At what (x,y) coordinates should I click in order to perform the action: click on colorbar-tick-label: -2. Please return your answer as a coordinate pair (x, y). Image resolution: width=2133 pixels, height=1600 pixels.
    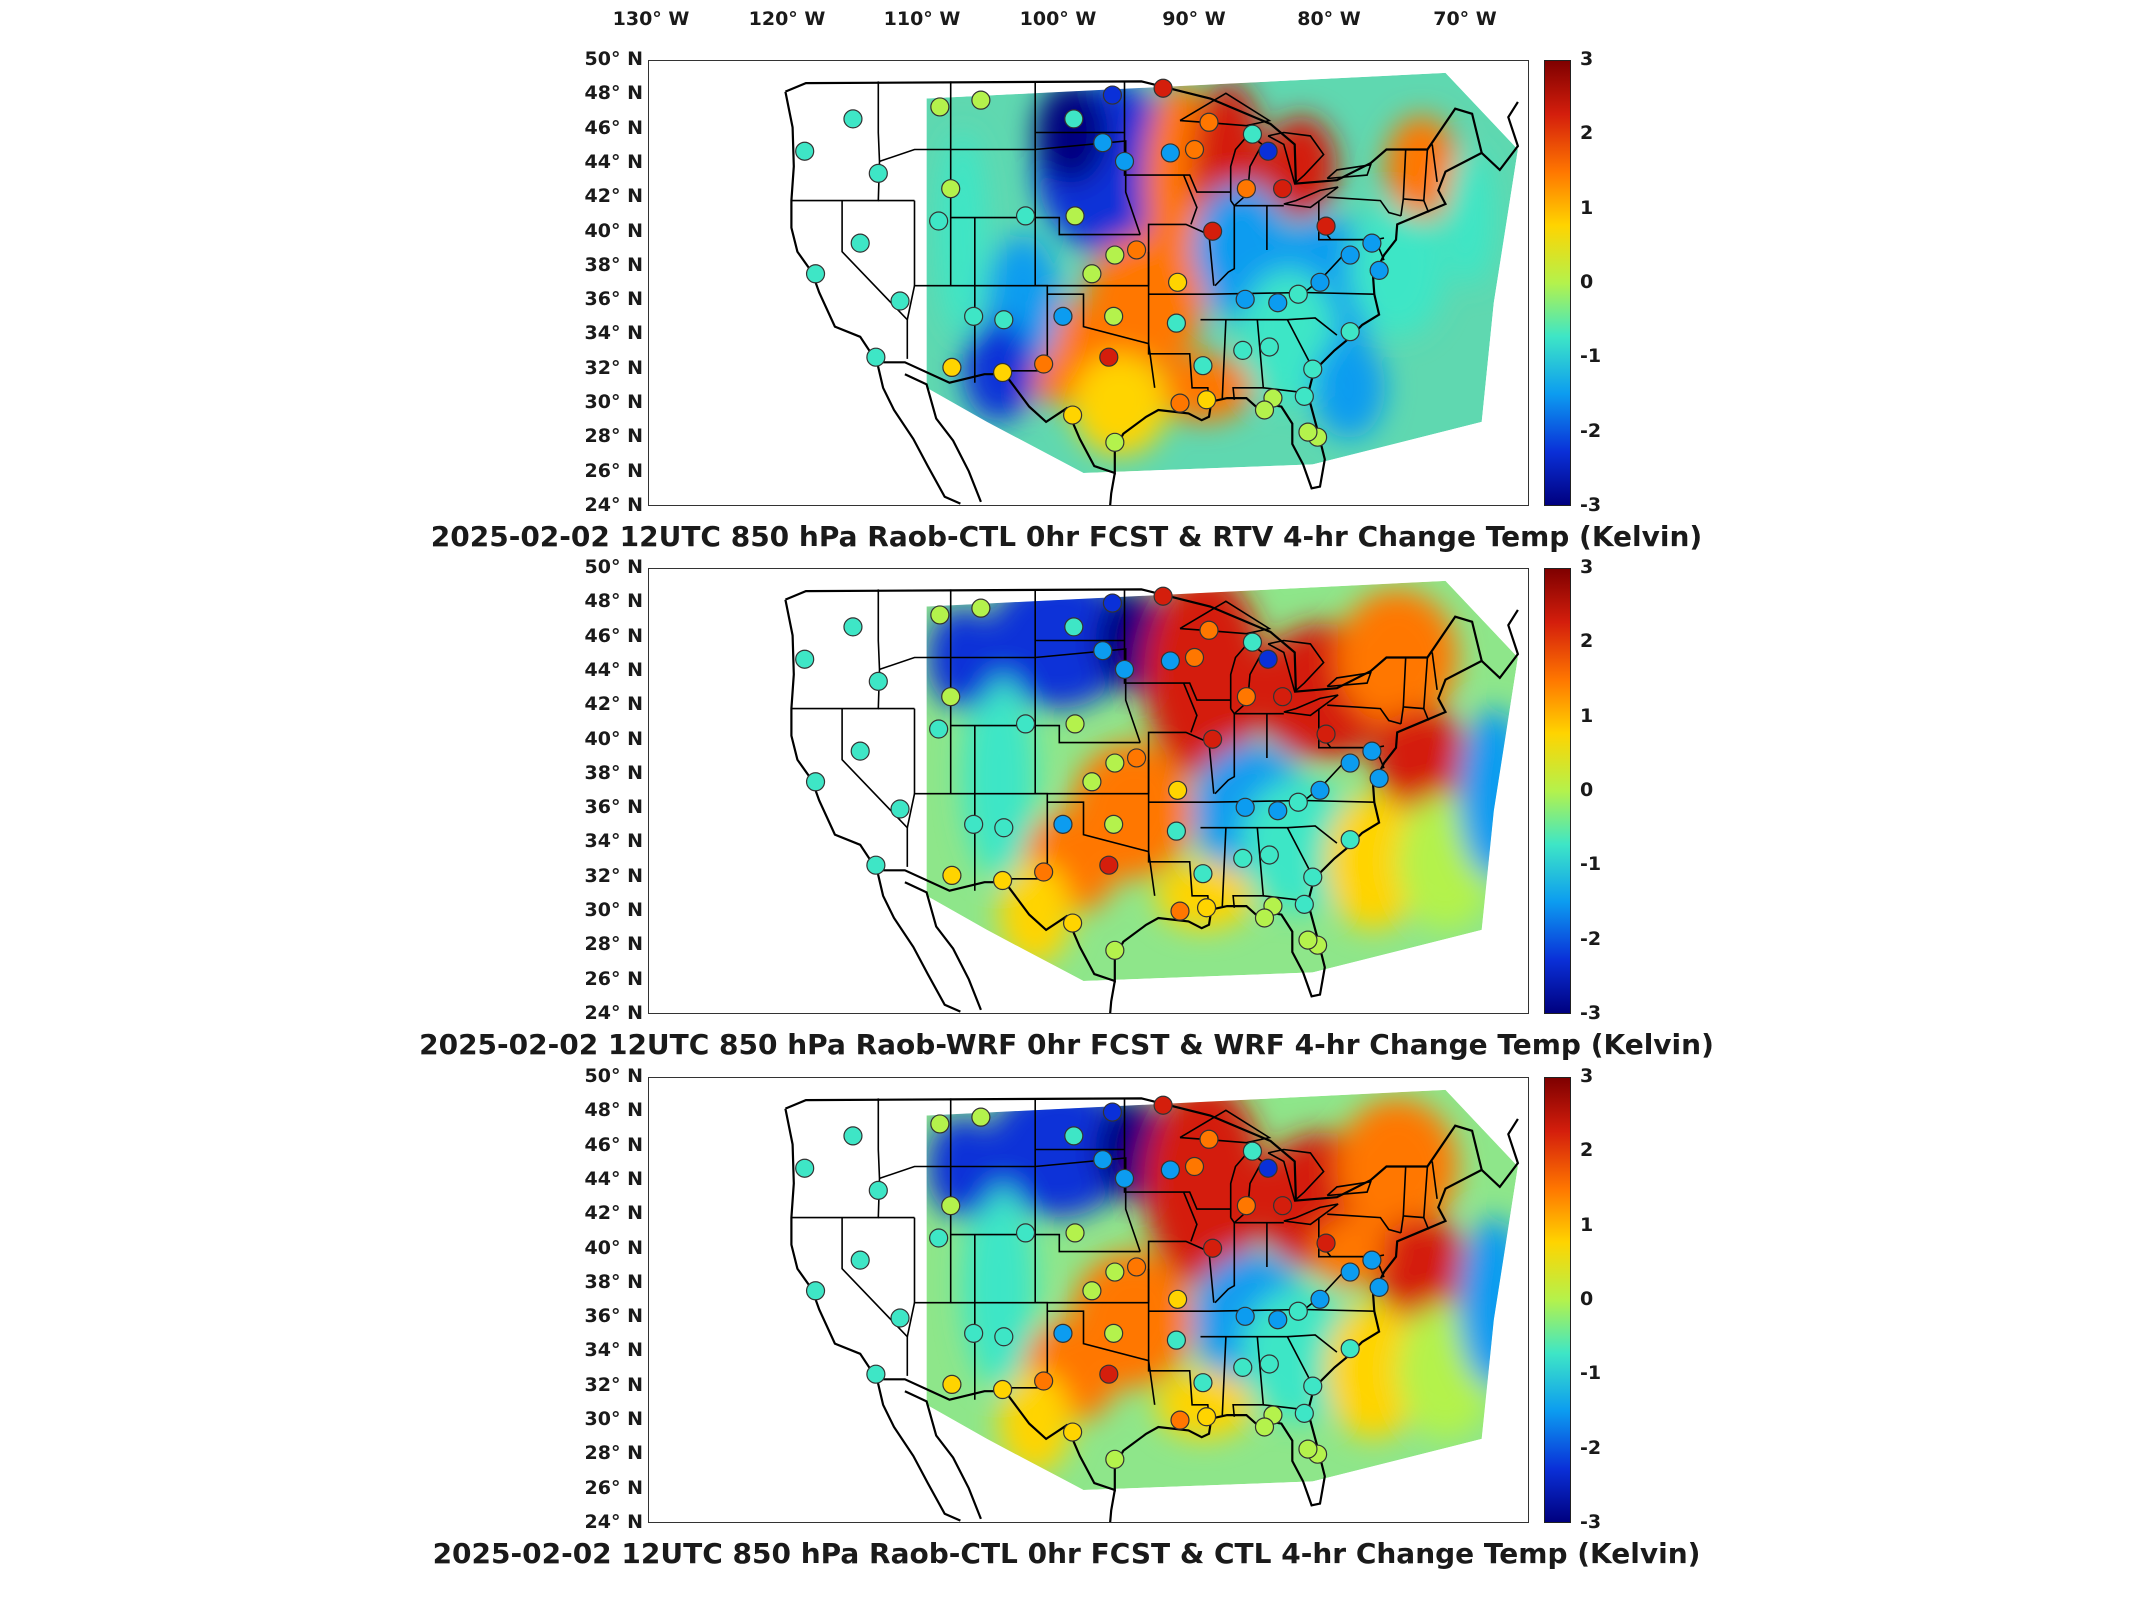
    Looking at the image, I should click on (1591, 430).